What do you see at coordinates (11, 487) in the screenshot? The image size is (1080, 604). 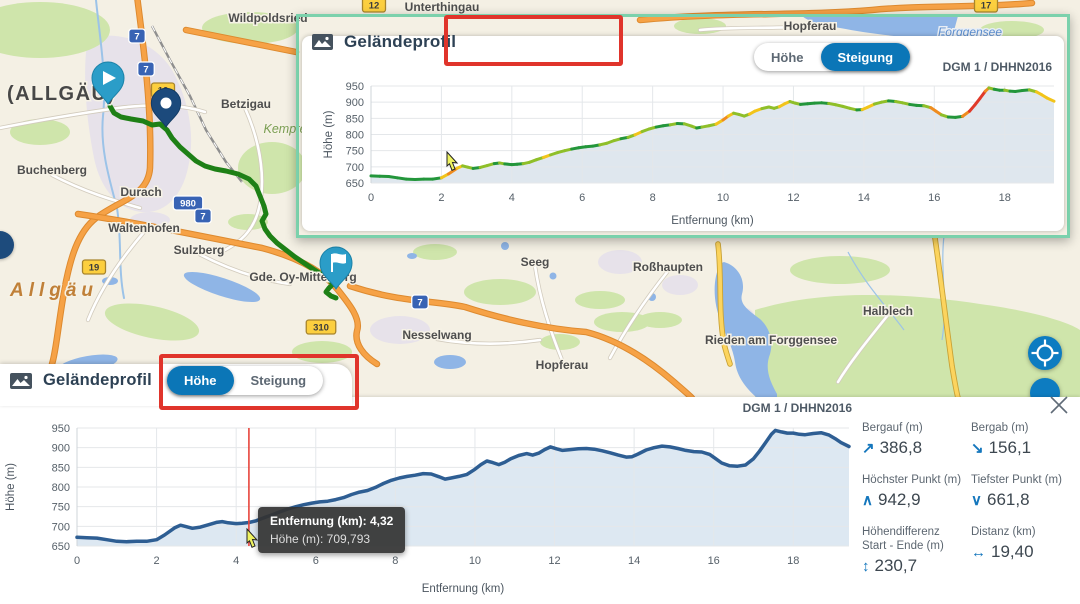 I see `svg-text: Höhe (m)` at bounding box center [11, 487].